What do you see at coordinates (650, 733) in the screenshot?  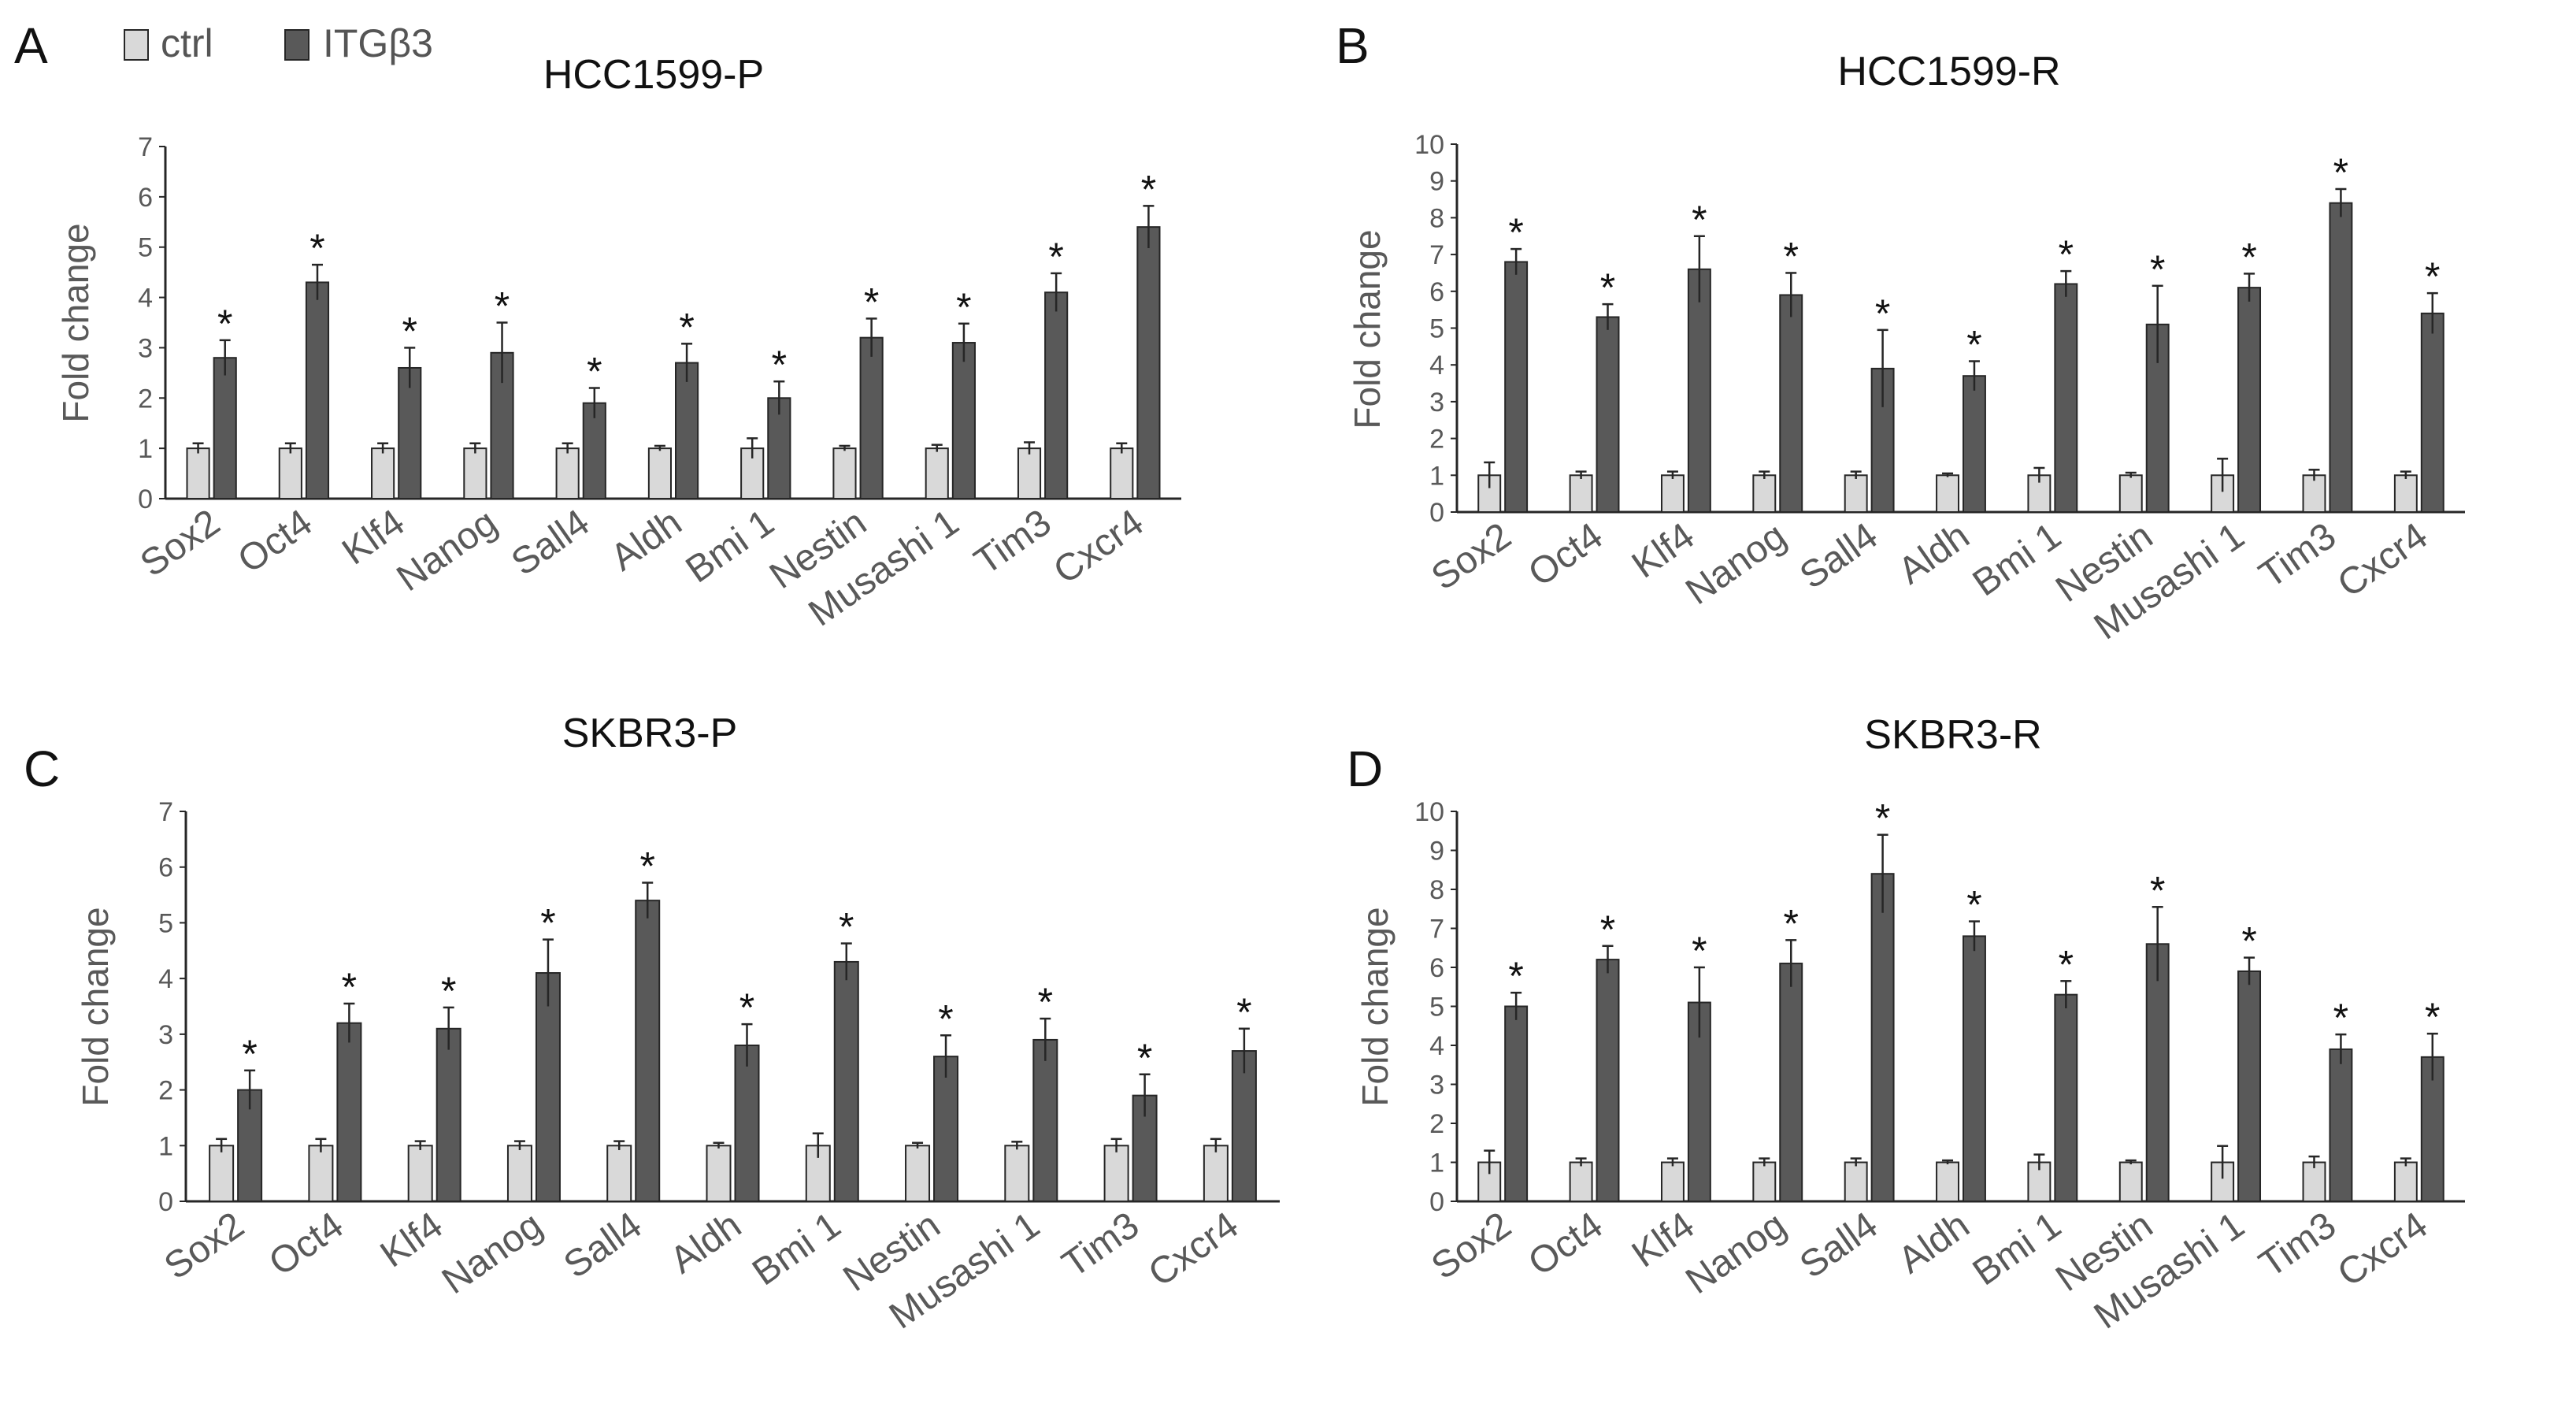 I see `chart-title: SKBR3-P` at bounding box center [650, 733].